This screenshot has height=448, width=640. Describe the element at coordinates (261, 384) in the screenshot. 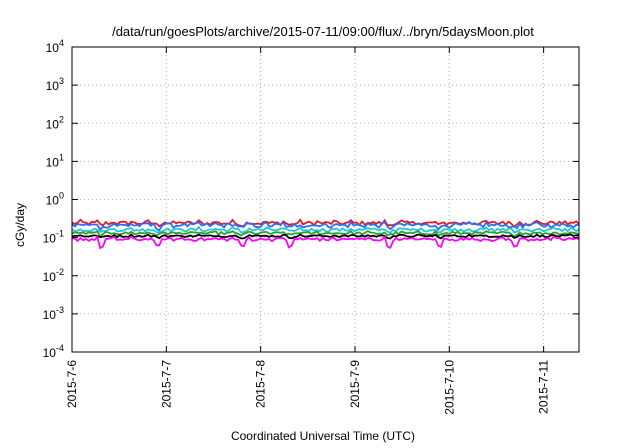

I see `x-tick-label: 2015-7-8` at that location.